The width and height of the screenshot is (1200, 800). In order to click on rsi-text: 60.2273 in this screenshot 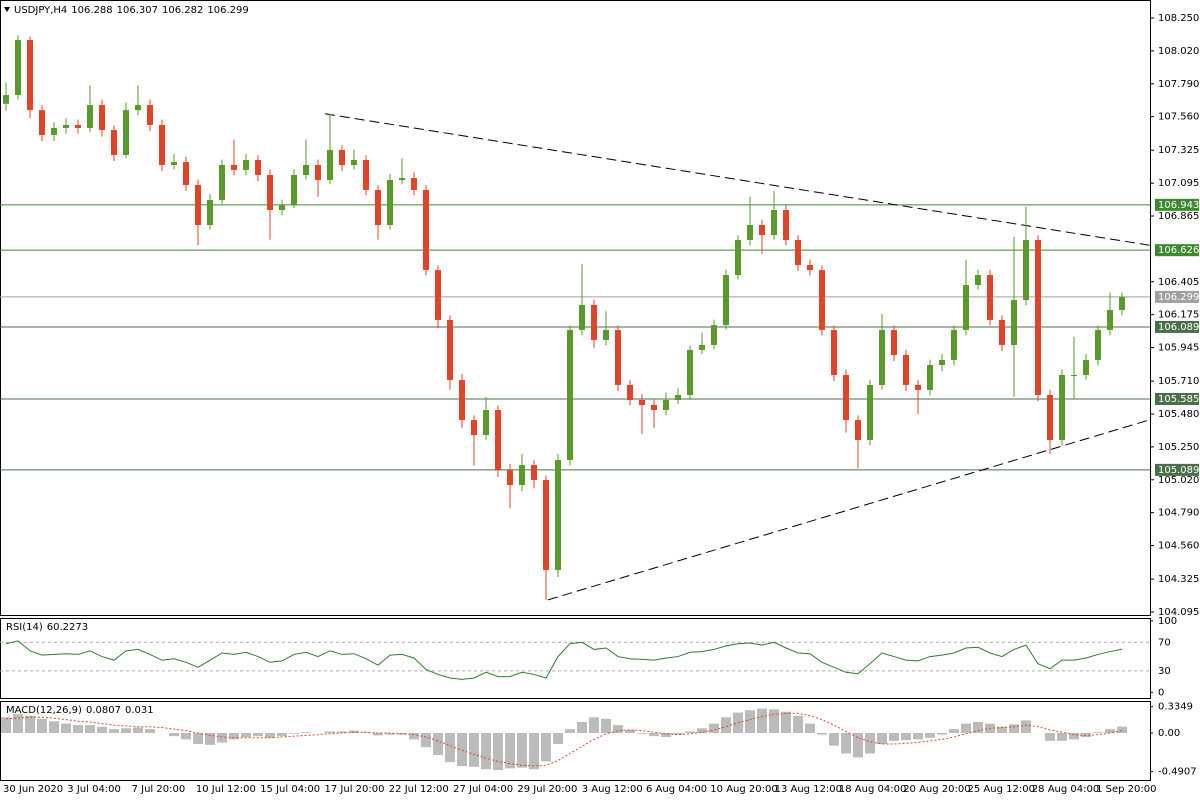, I will do `click(67, 627)`.